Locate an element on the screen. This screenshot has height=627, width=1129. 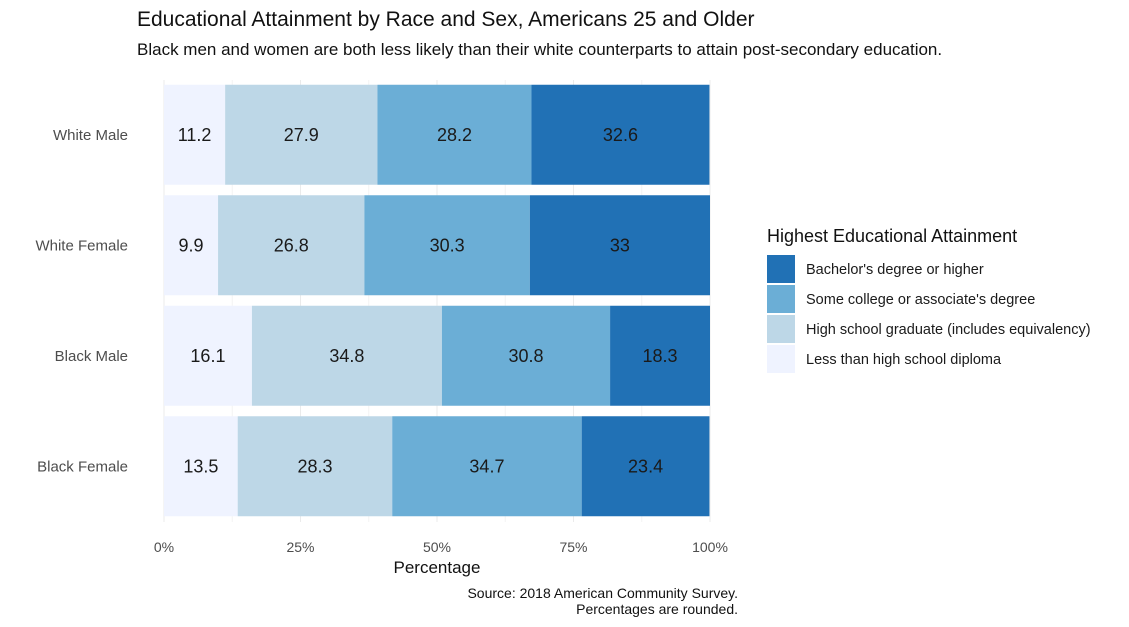
data-label: 13.5 is located at coordinates (200, 466).